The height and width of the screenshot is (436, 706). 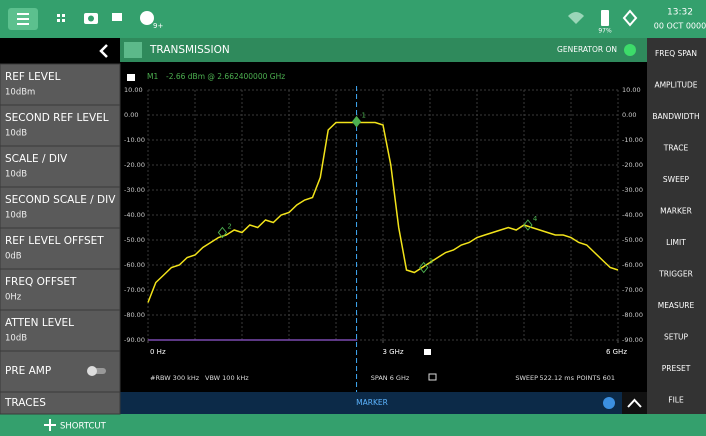 What do you see at coordinates (372, 402) in the screenshot?
I see `marker-tab: MARKER` at bounding box center [372, 402].